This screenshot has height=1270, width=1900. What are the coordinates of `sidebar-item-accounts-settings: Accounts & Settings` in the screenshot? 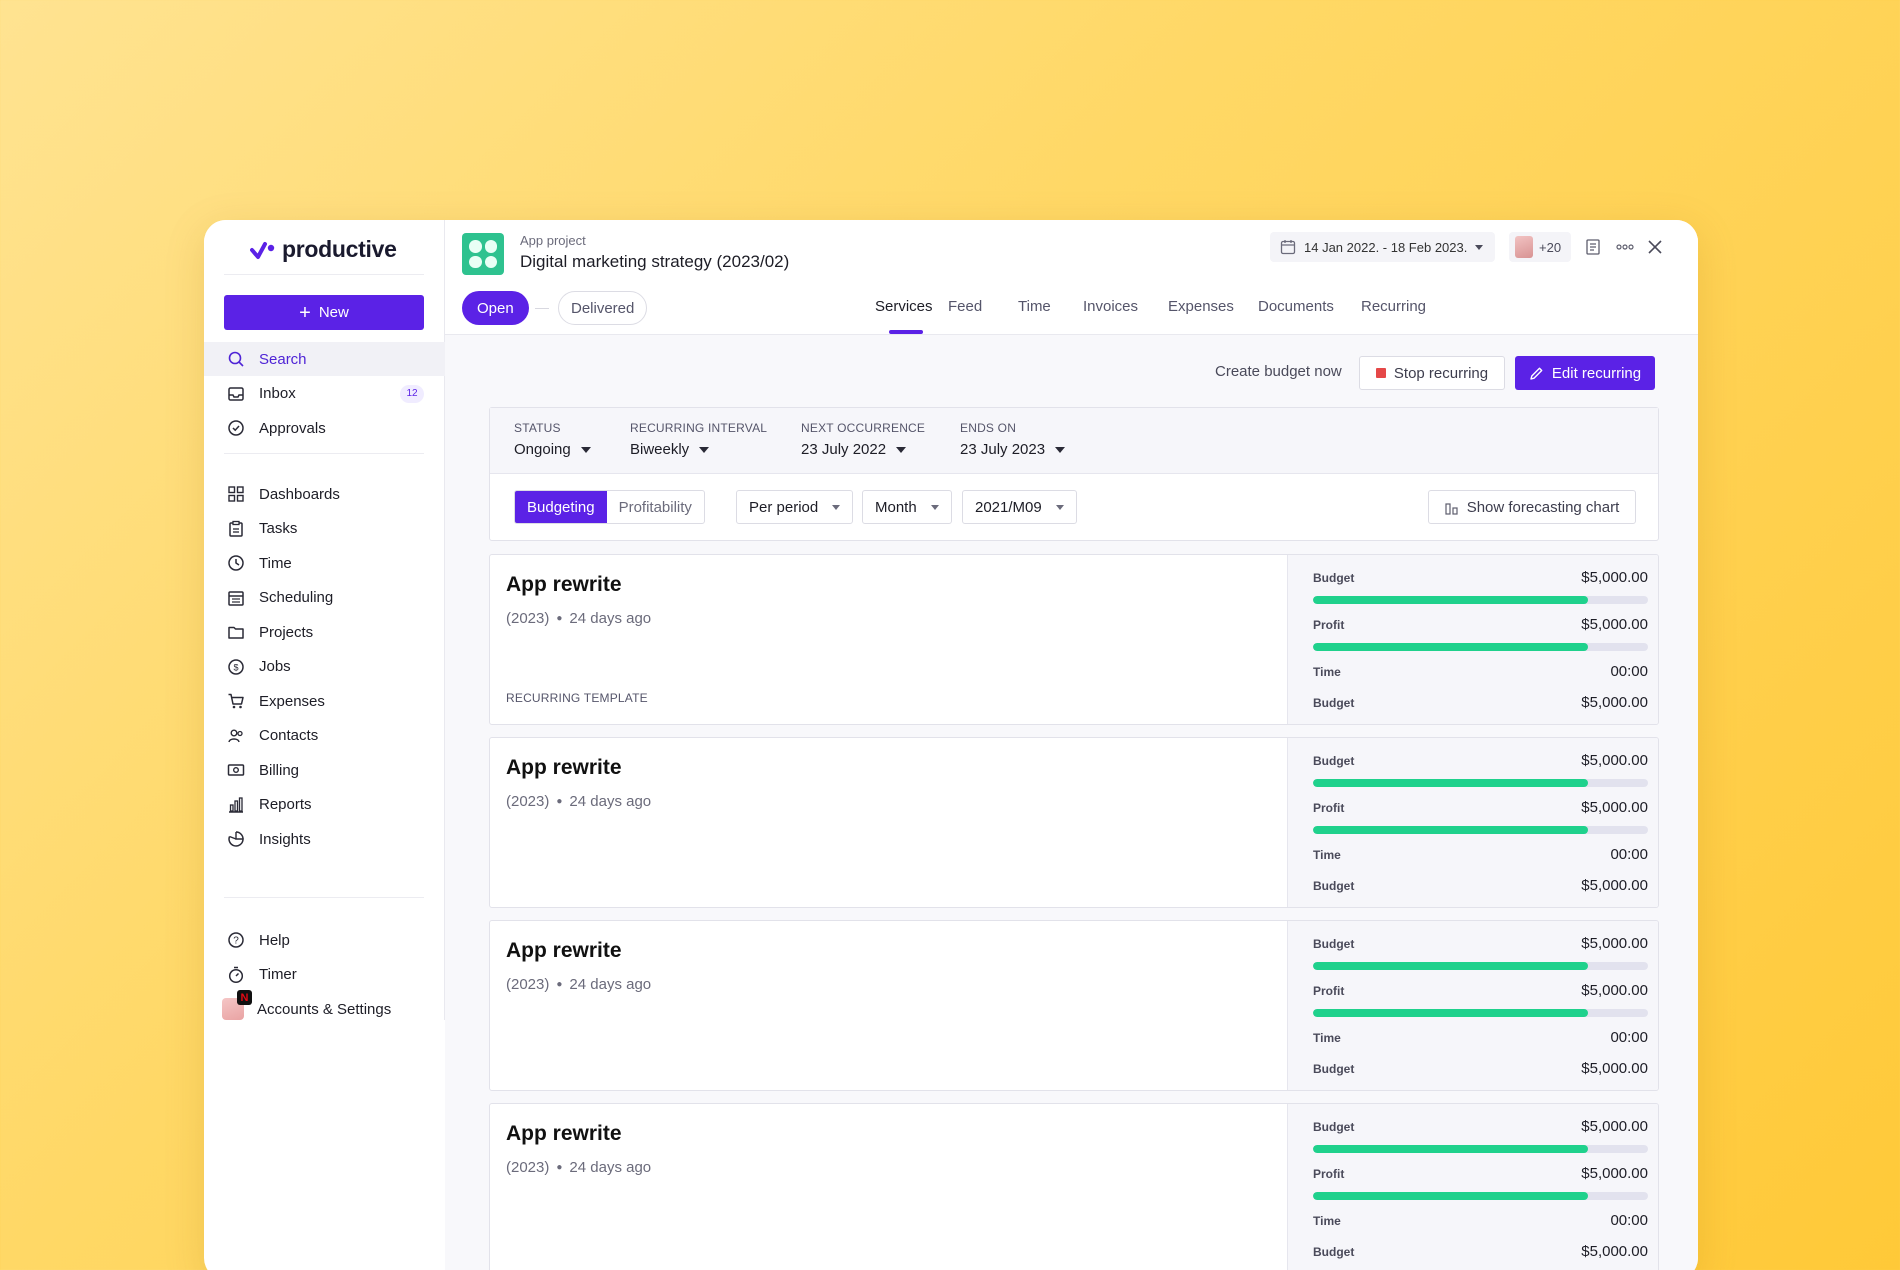 It's located at (324, 1008).